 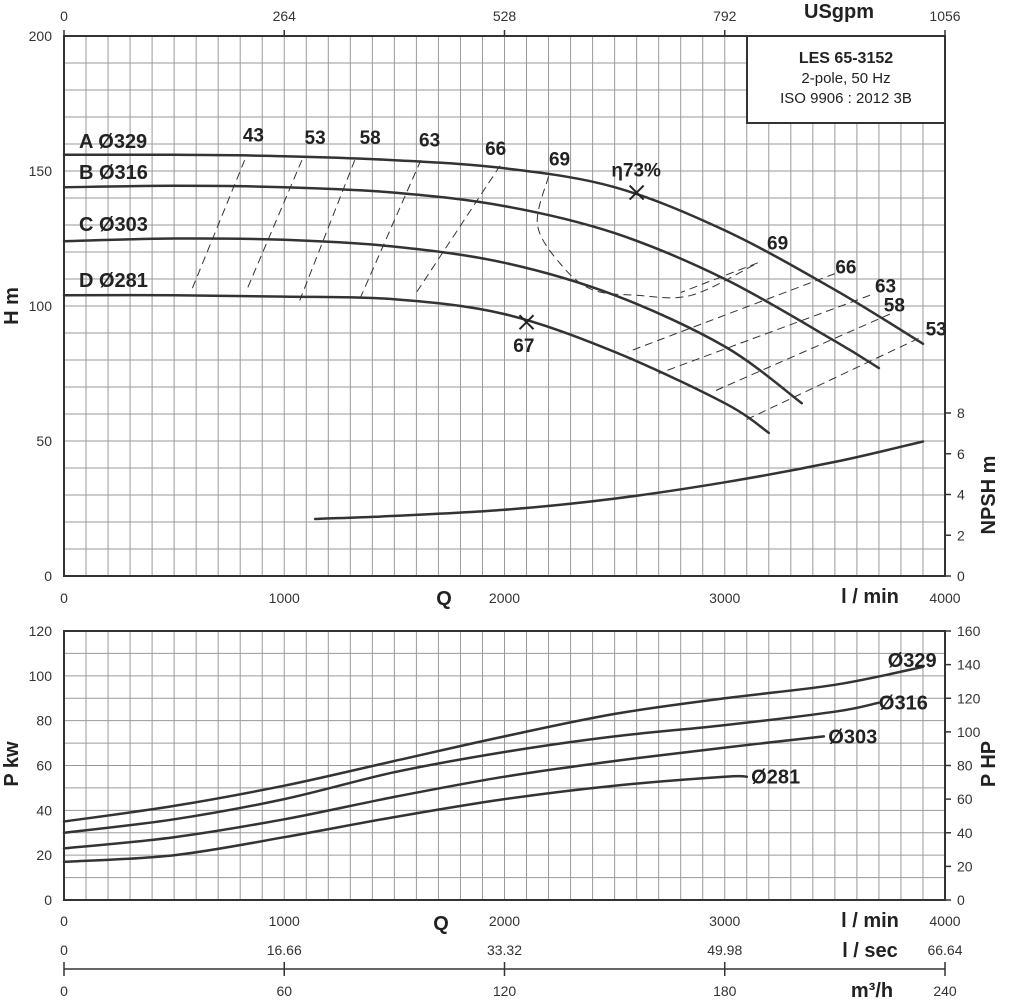 I want to click on power-x-unit-label: l / min, so click(x=870, y=921).